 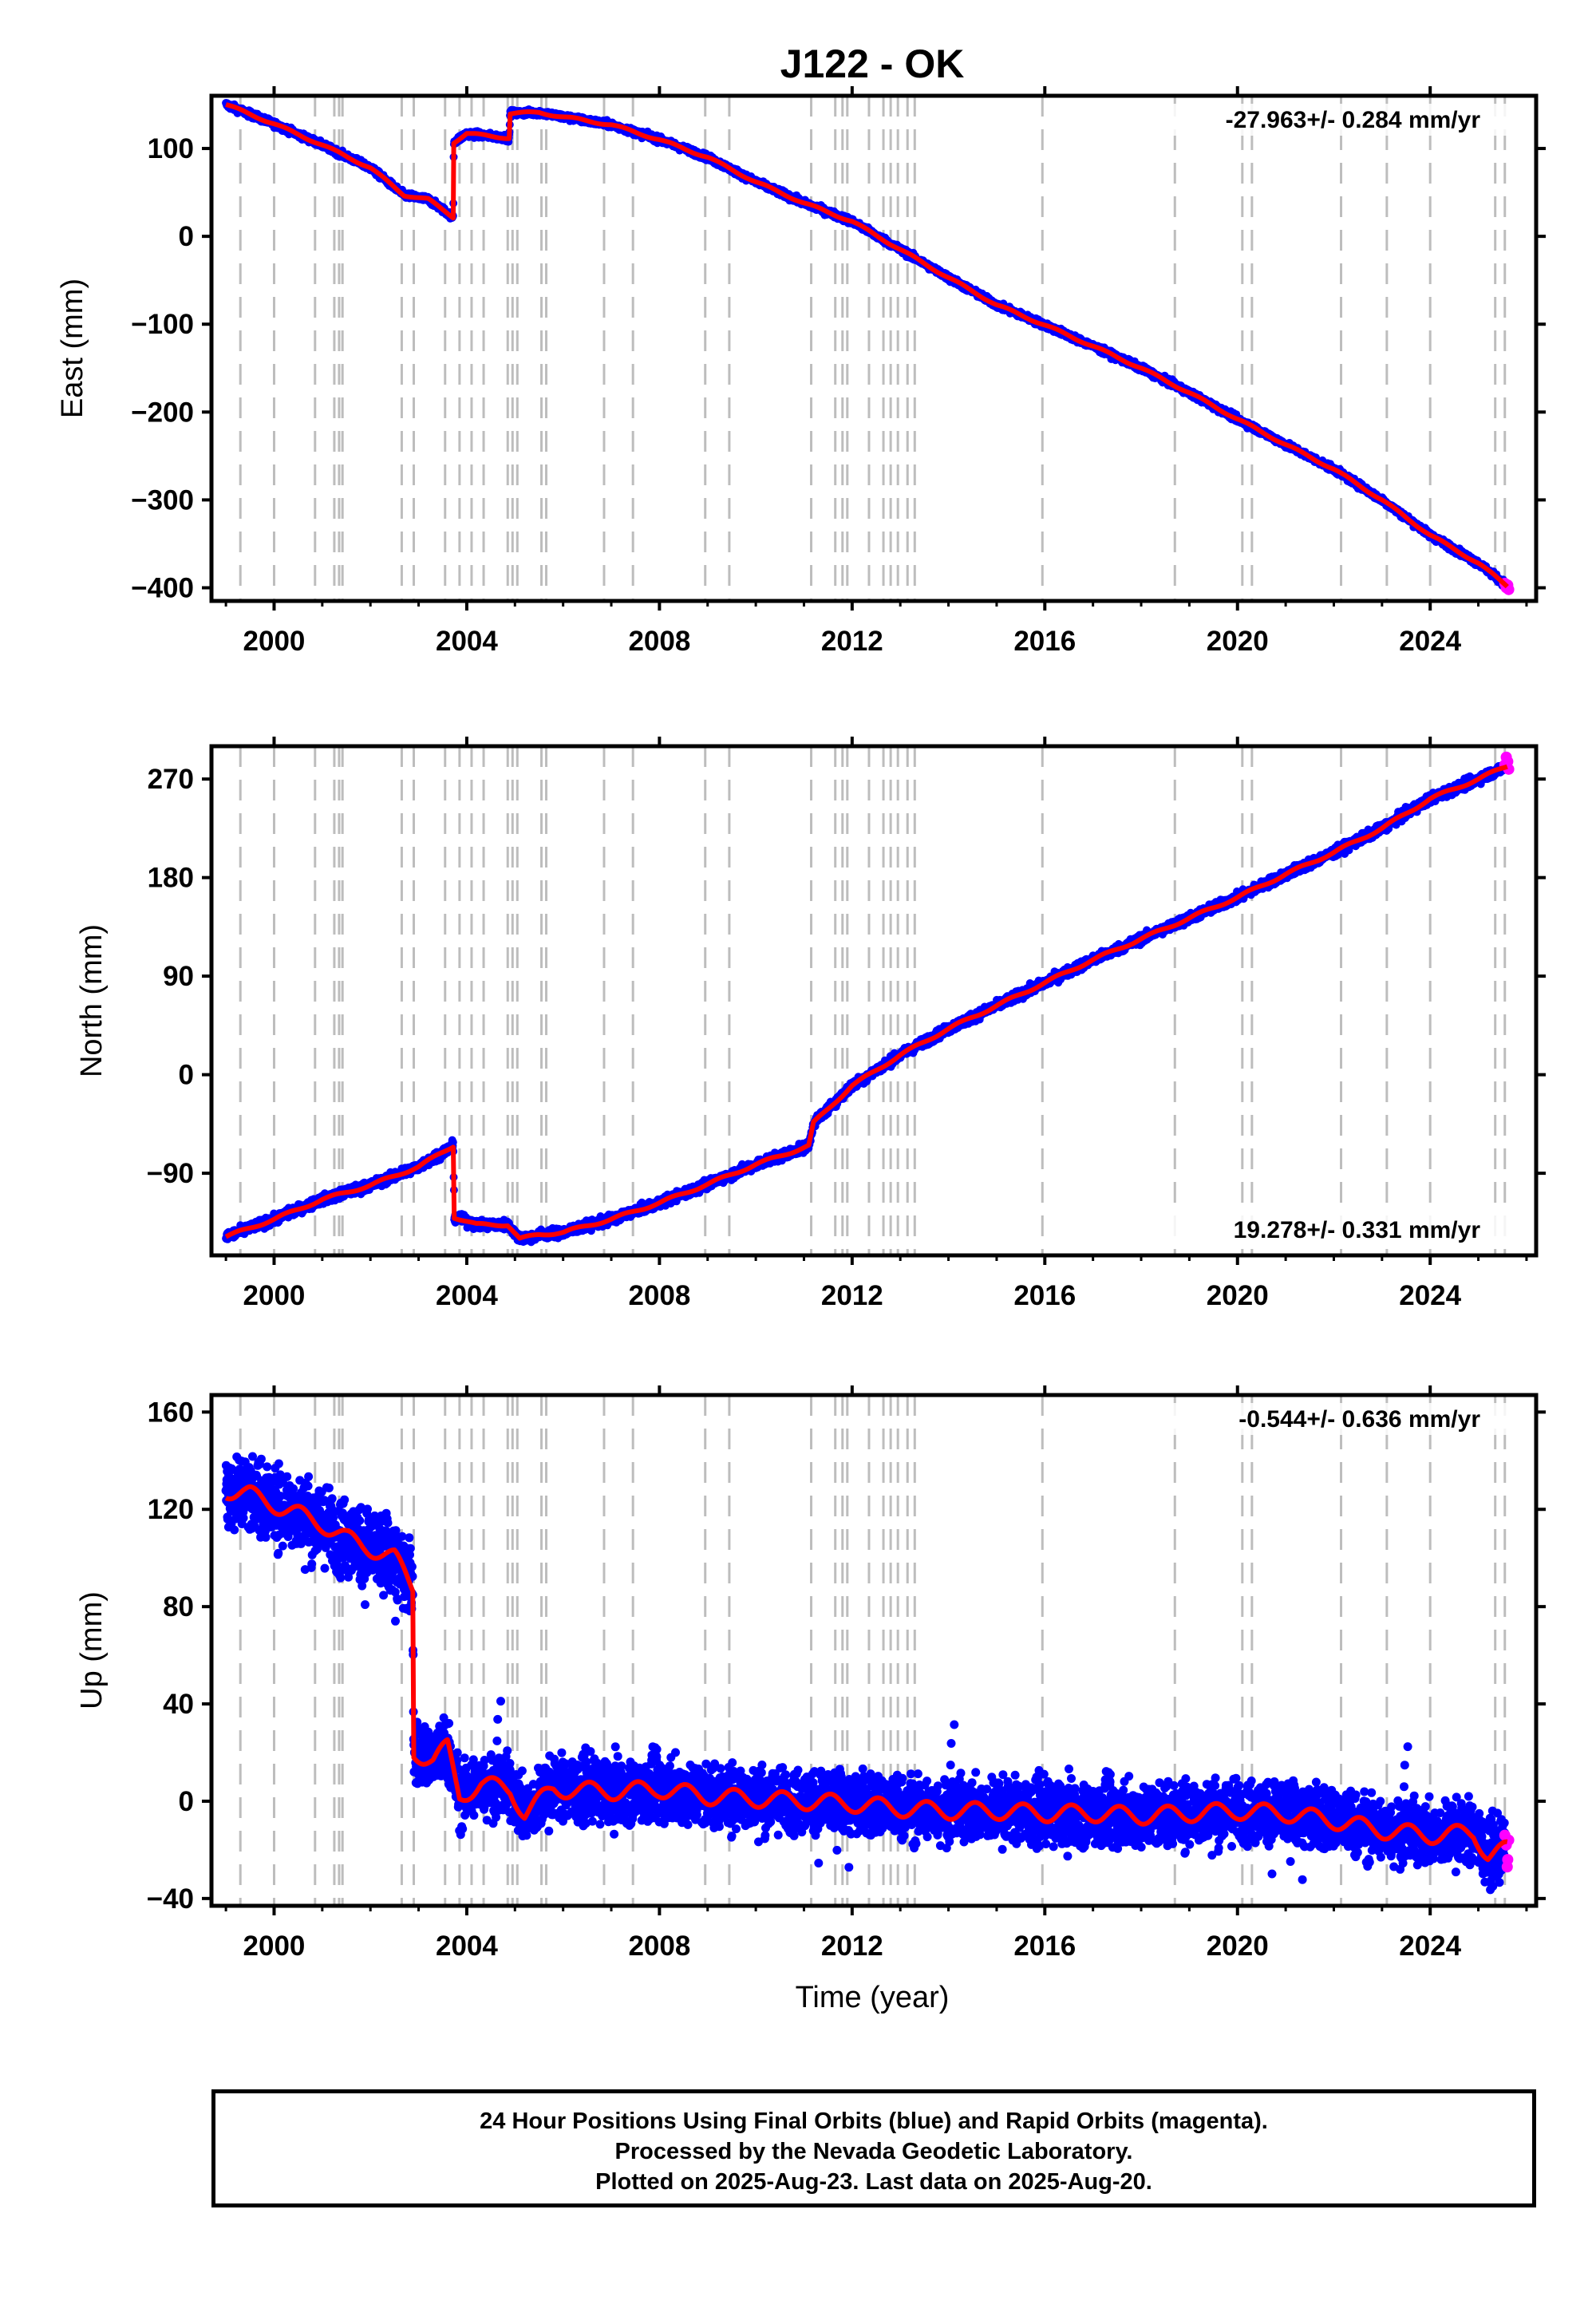 I want to click on east-y-axis-label: East (mm), so click(x=72, y=348).